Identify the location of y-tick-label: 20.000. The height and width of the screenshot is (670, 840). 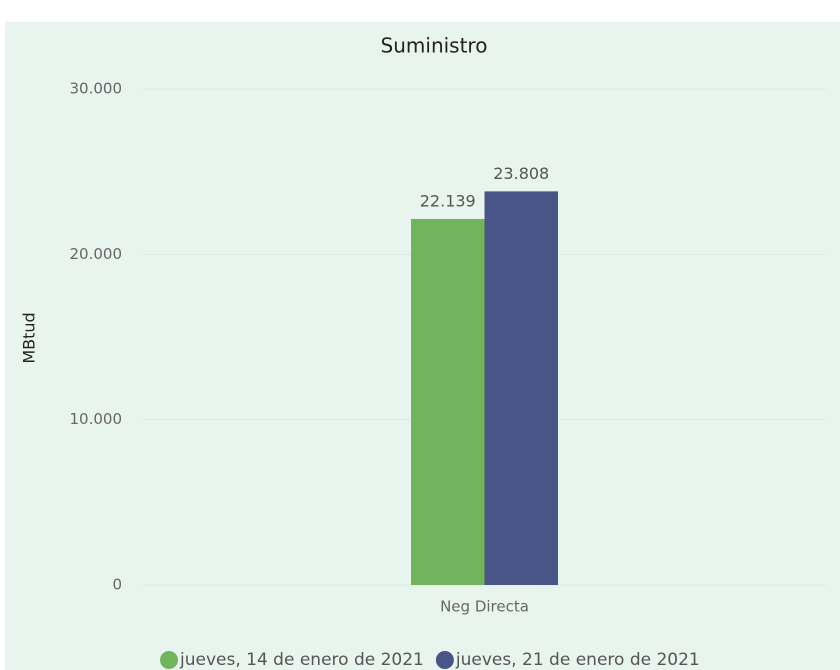
(96, 254).